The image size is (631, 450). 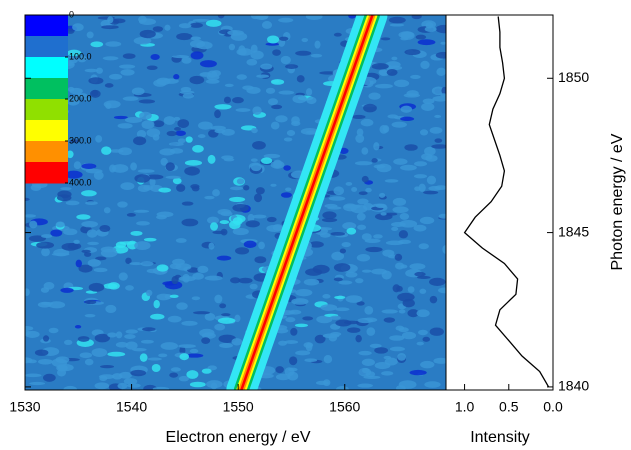 I want to click on x-tick-label: 1.0, so click(x=465, y=407).